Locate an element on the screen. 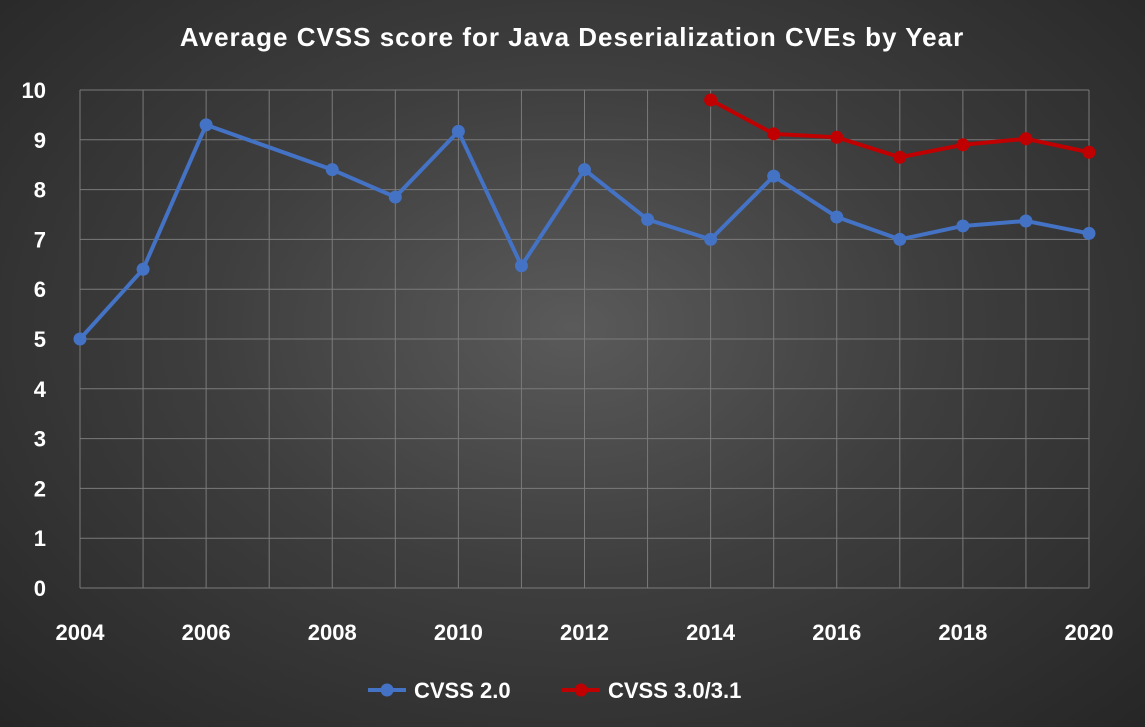 This screenshot has height=727, width=1145. legend: CVSS 2.0 CVSS 3.0/3.1 is located at coordinates (554, 690).